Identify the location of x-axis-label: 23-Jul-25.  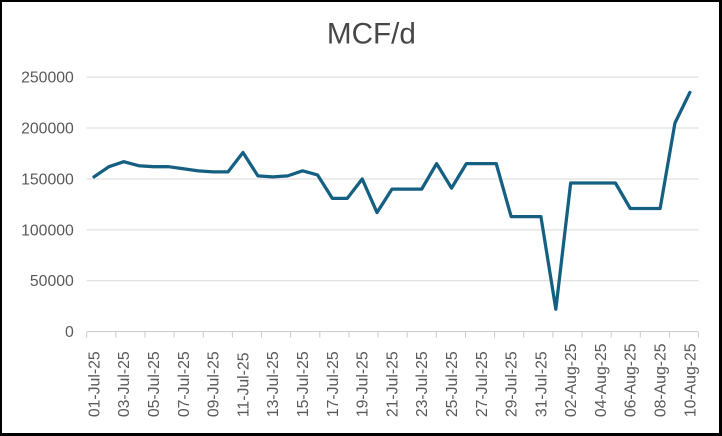
(422, 384).